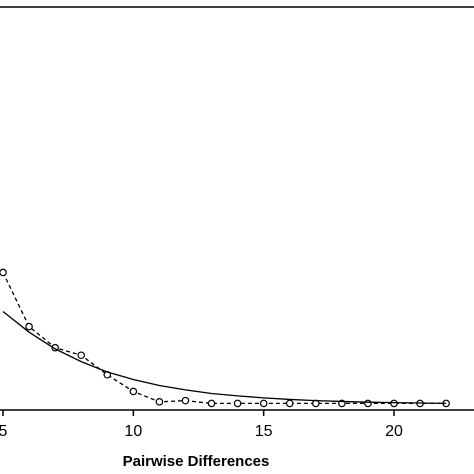 Image resolution: width=474 pixels, height=474 pixels. I want to click on x-axis-ticks: 5 10 15 20, so click(201, 425).